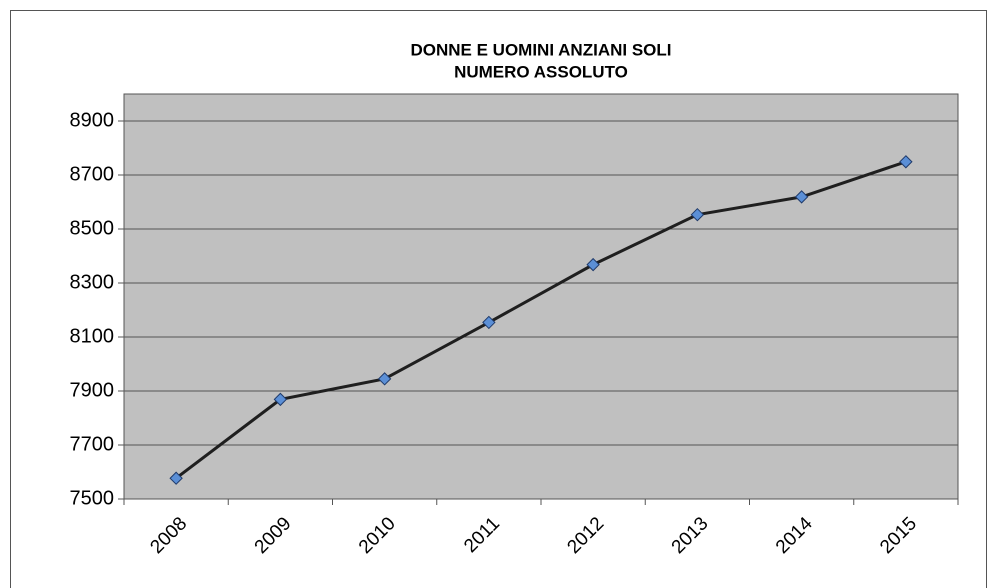 Image resolution: width=997 pixels, height=588 pixels. Describe the element at coordinates (92, 120) in the screenshot. I see `y-tick-label: 8900` at that location.